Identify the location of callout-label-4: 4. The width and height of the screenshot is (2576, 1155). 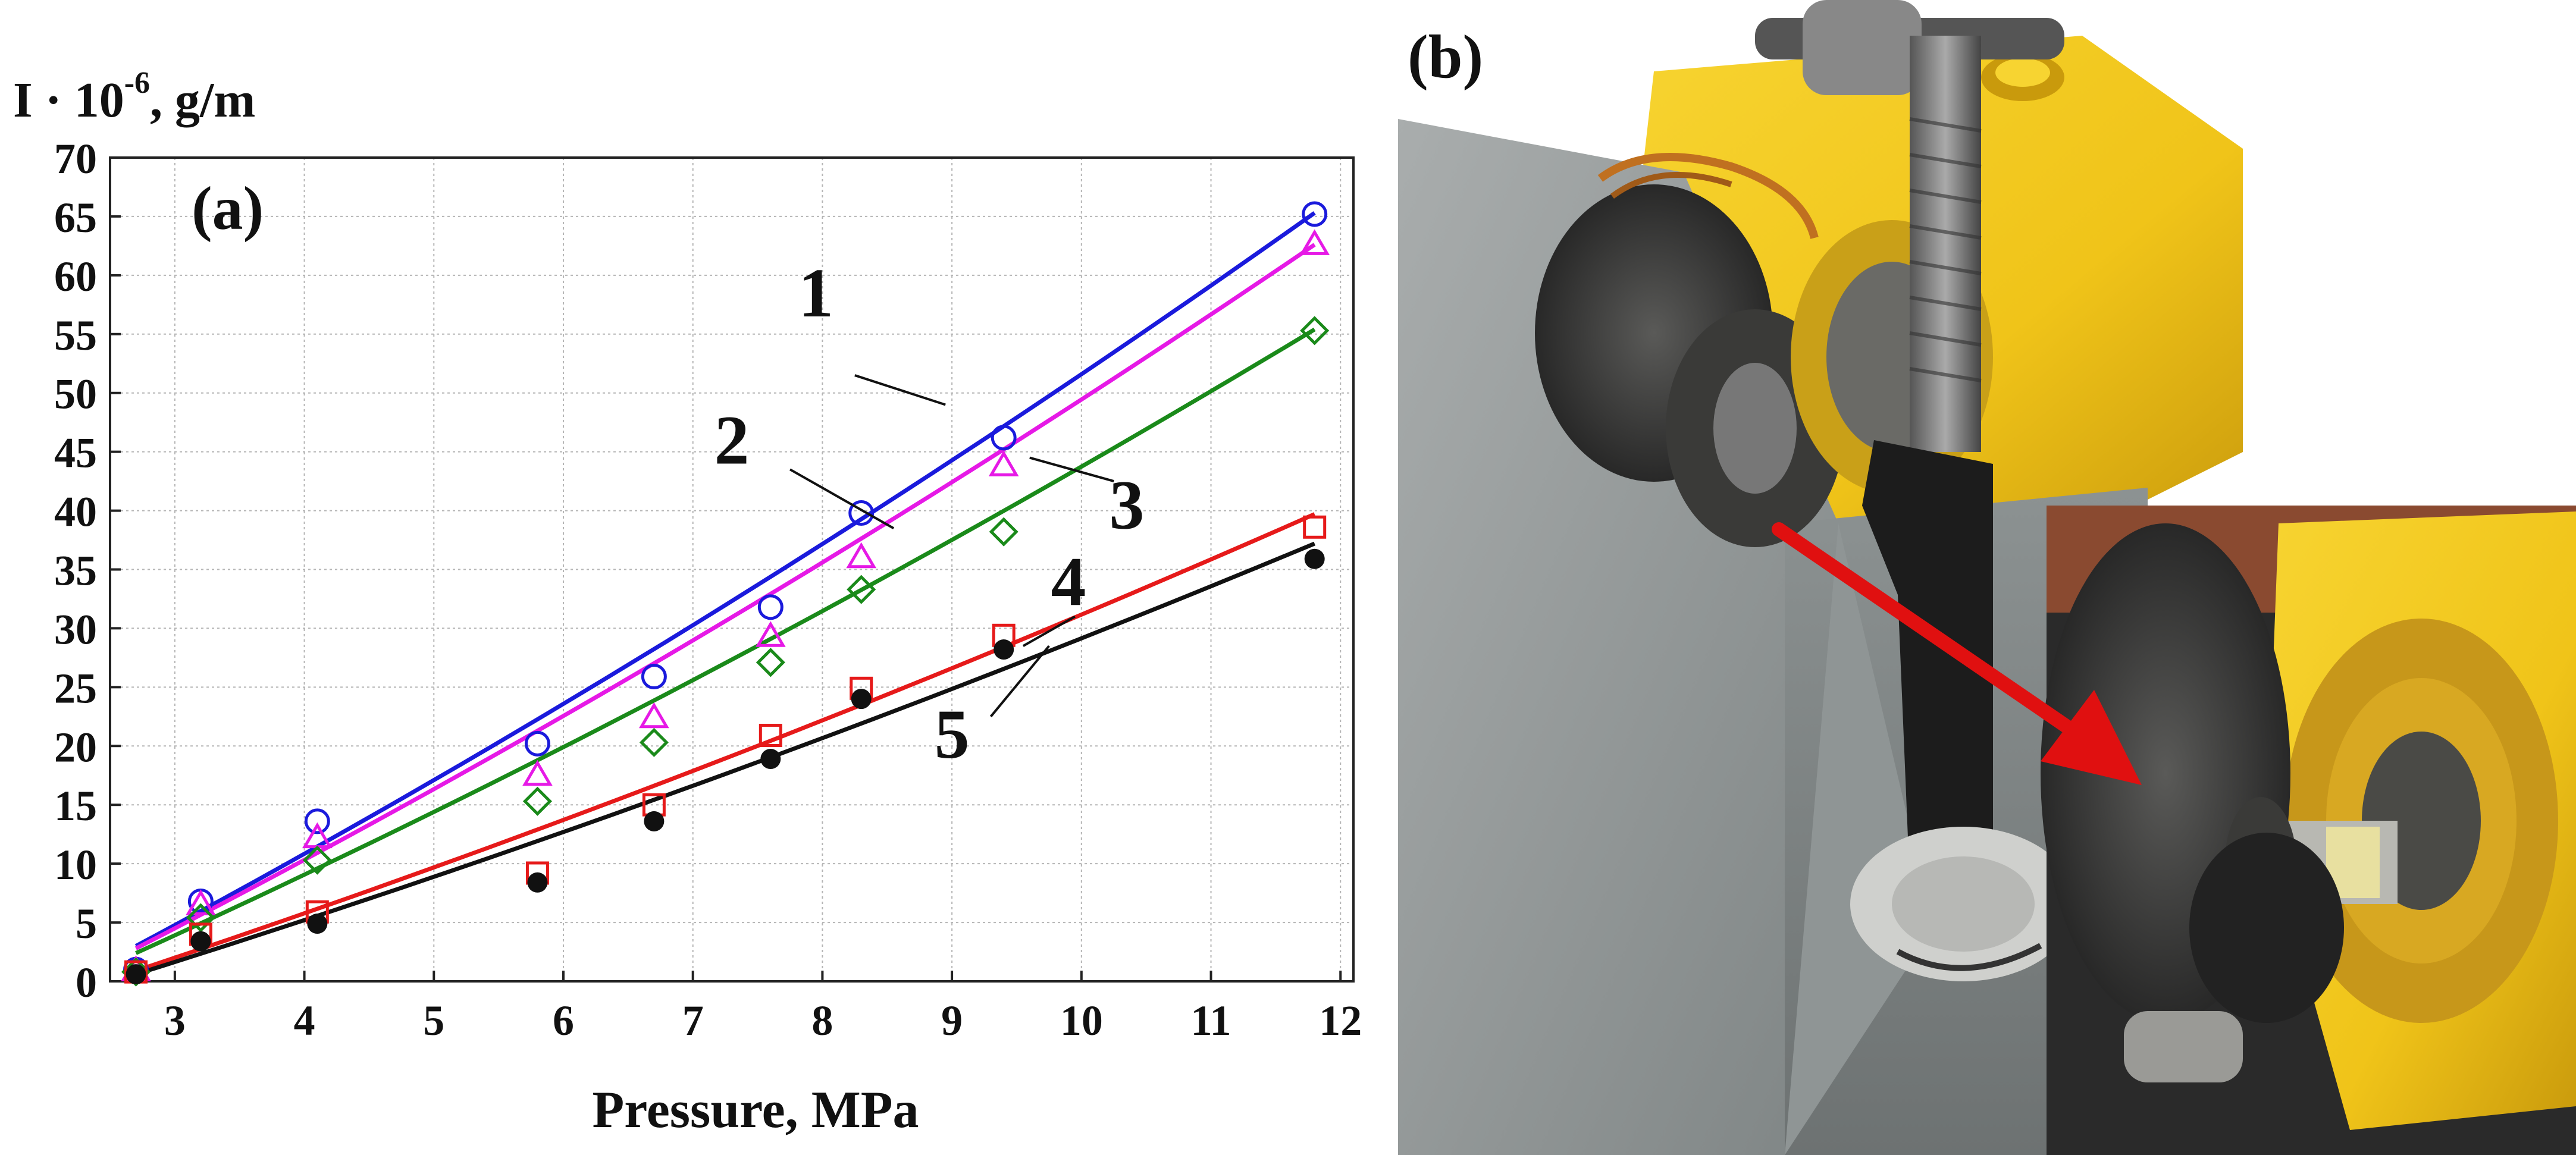
(1069, 581).